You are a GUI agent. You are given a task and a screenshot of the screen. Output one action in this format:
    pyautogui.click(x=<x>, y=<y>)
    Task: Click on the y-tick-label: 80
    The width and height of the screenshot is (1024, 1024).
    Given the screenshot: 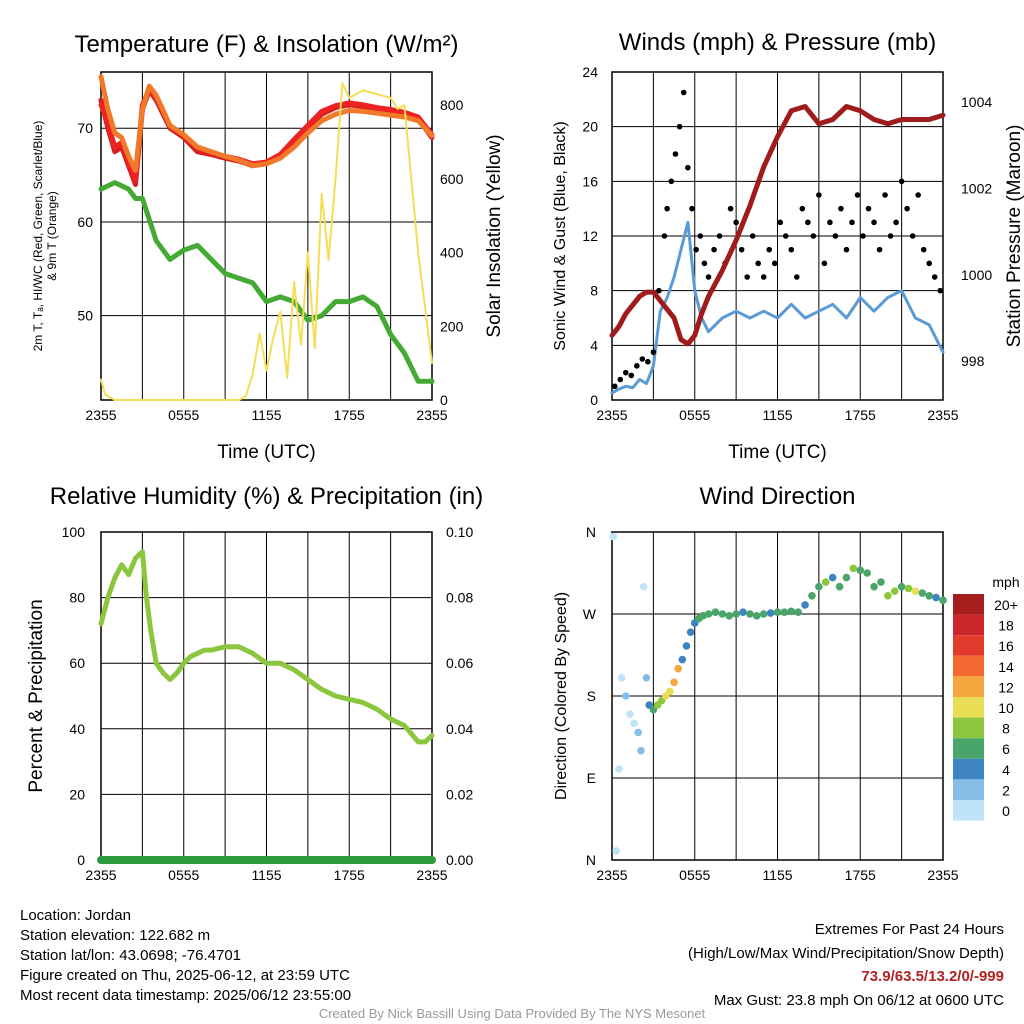 What is the action you would take?
    pyautogui.click(x=77, y=598)
    